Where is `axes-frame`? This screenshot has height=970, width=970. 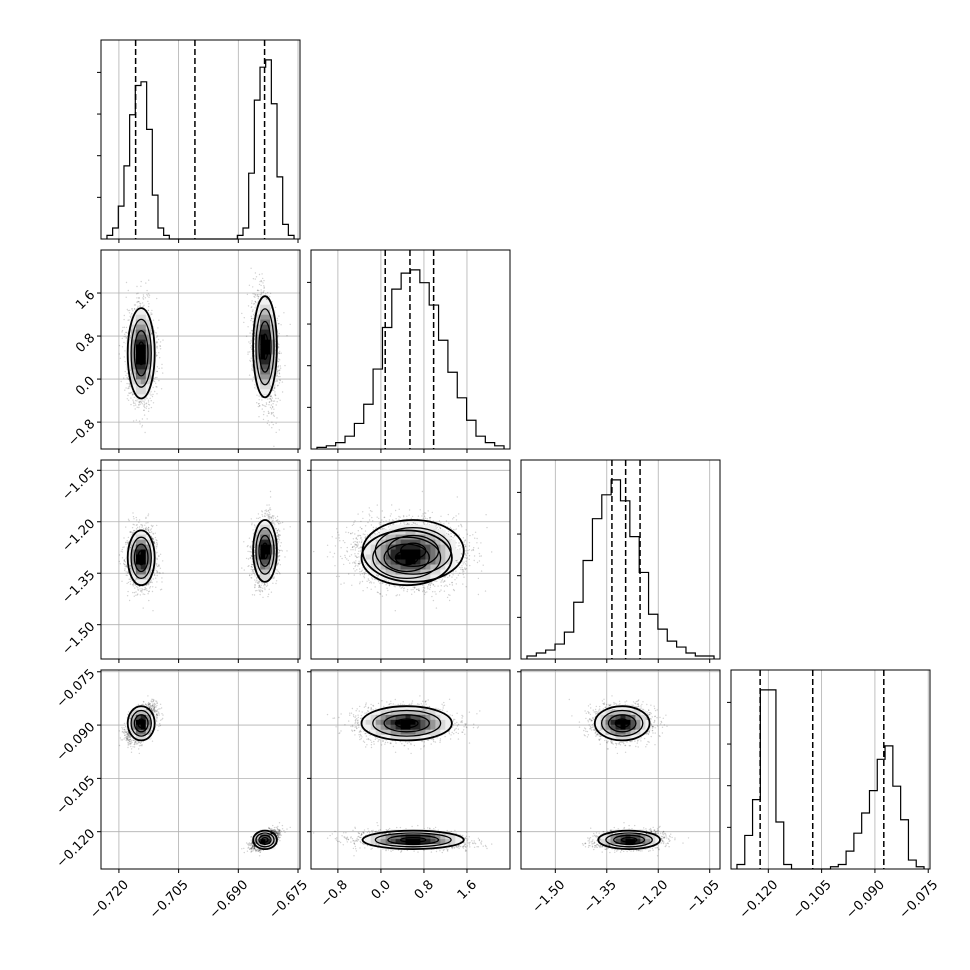
axes-frame is located at coordinates (620, 559).